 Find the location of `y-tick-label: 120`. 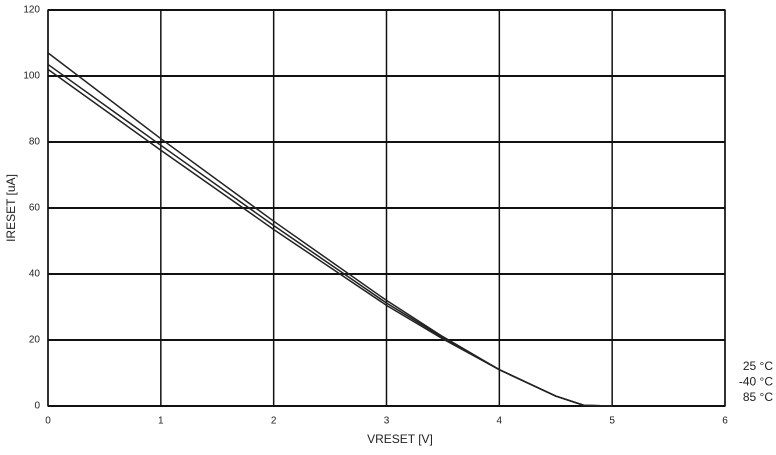

y-tick-label: 120 is located at coordinates (31, 10).